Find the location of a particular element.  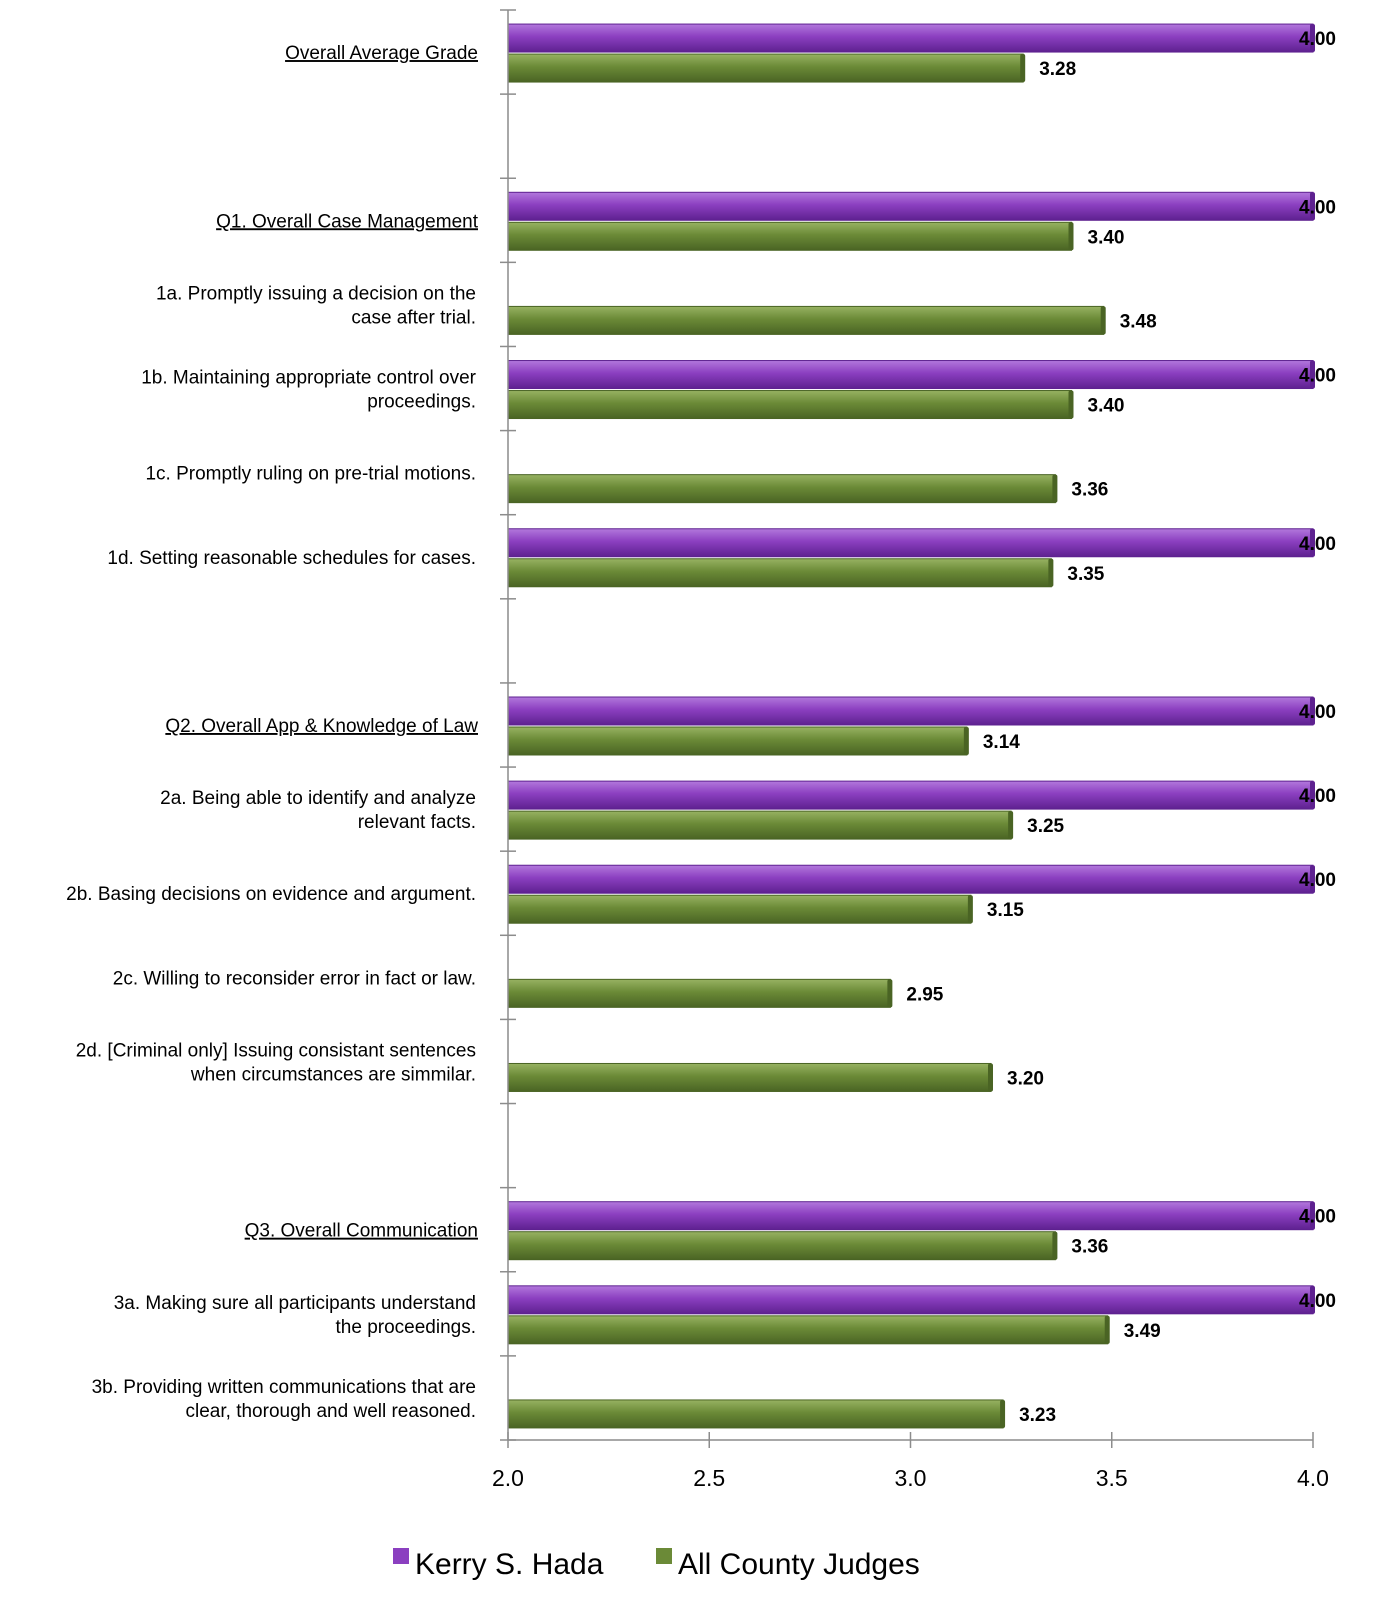

legend-label-kerry: Kerry S. Hada is located at coordinates (509, 1564).